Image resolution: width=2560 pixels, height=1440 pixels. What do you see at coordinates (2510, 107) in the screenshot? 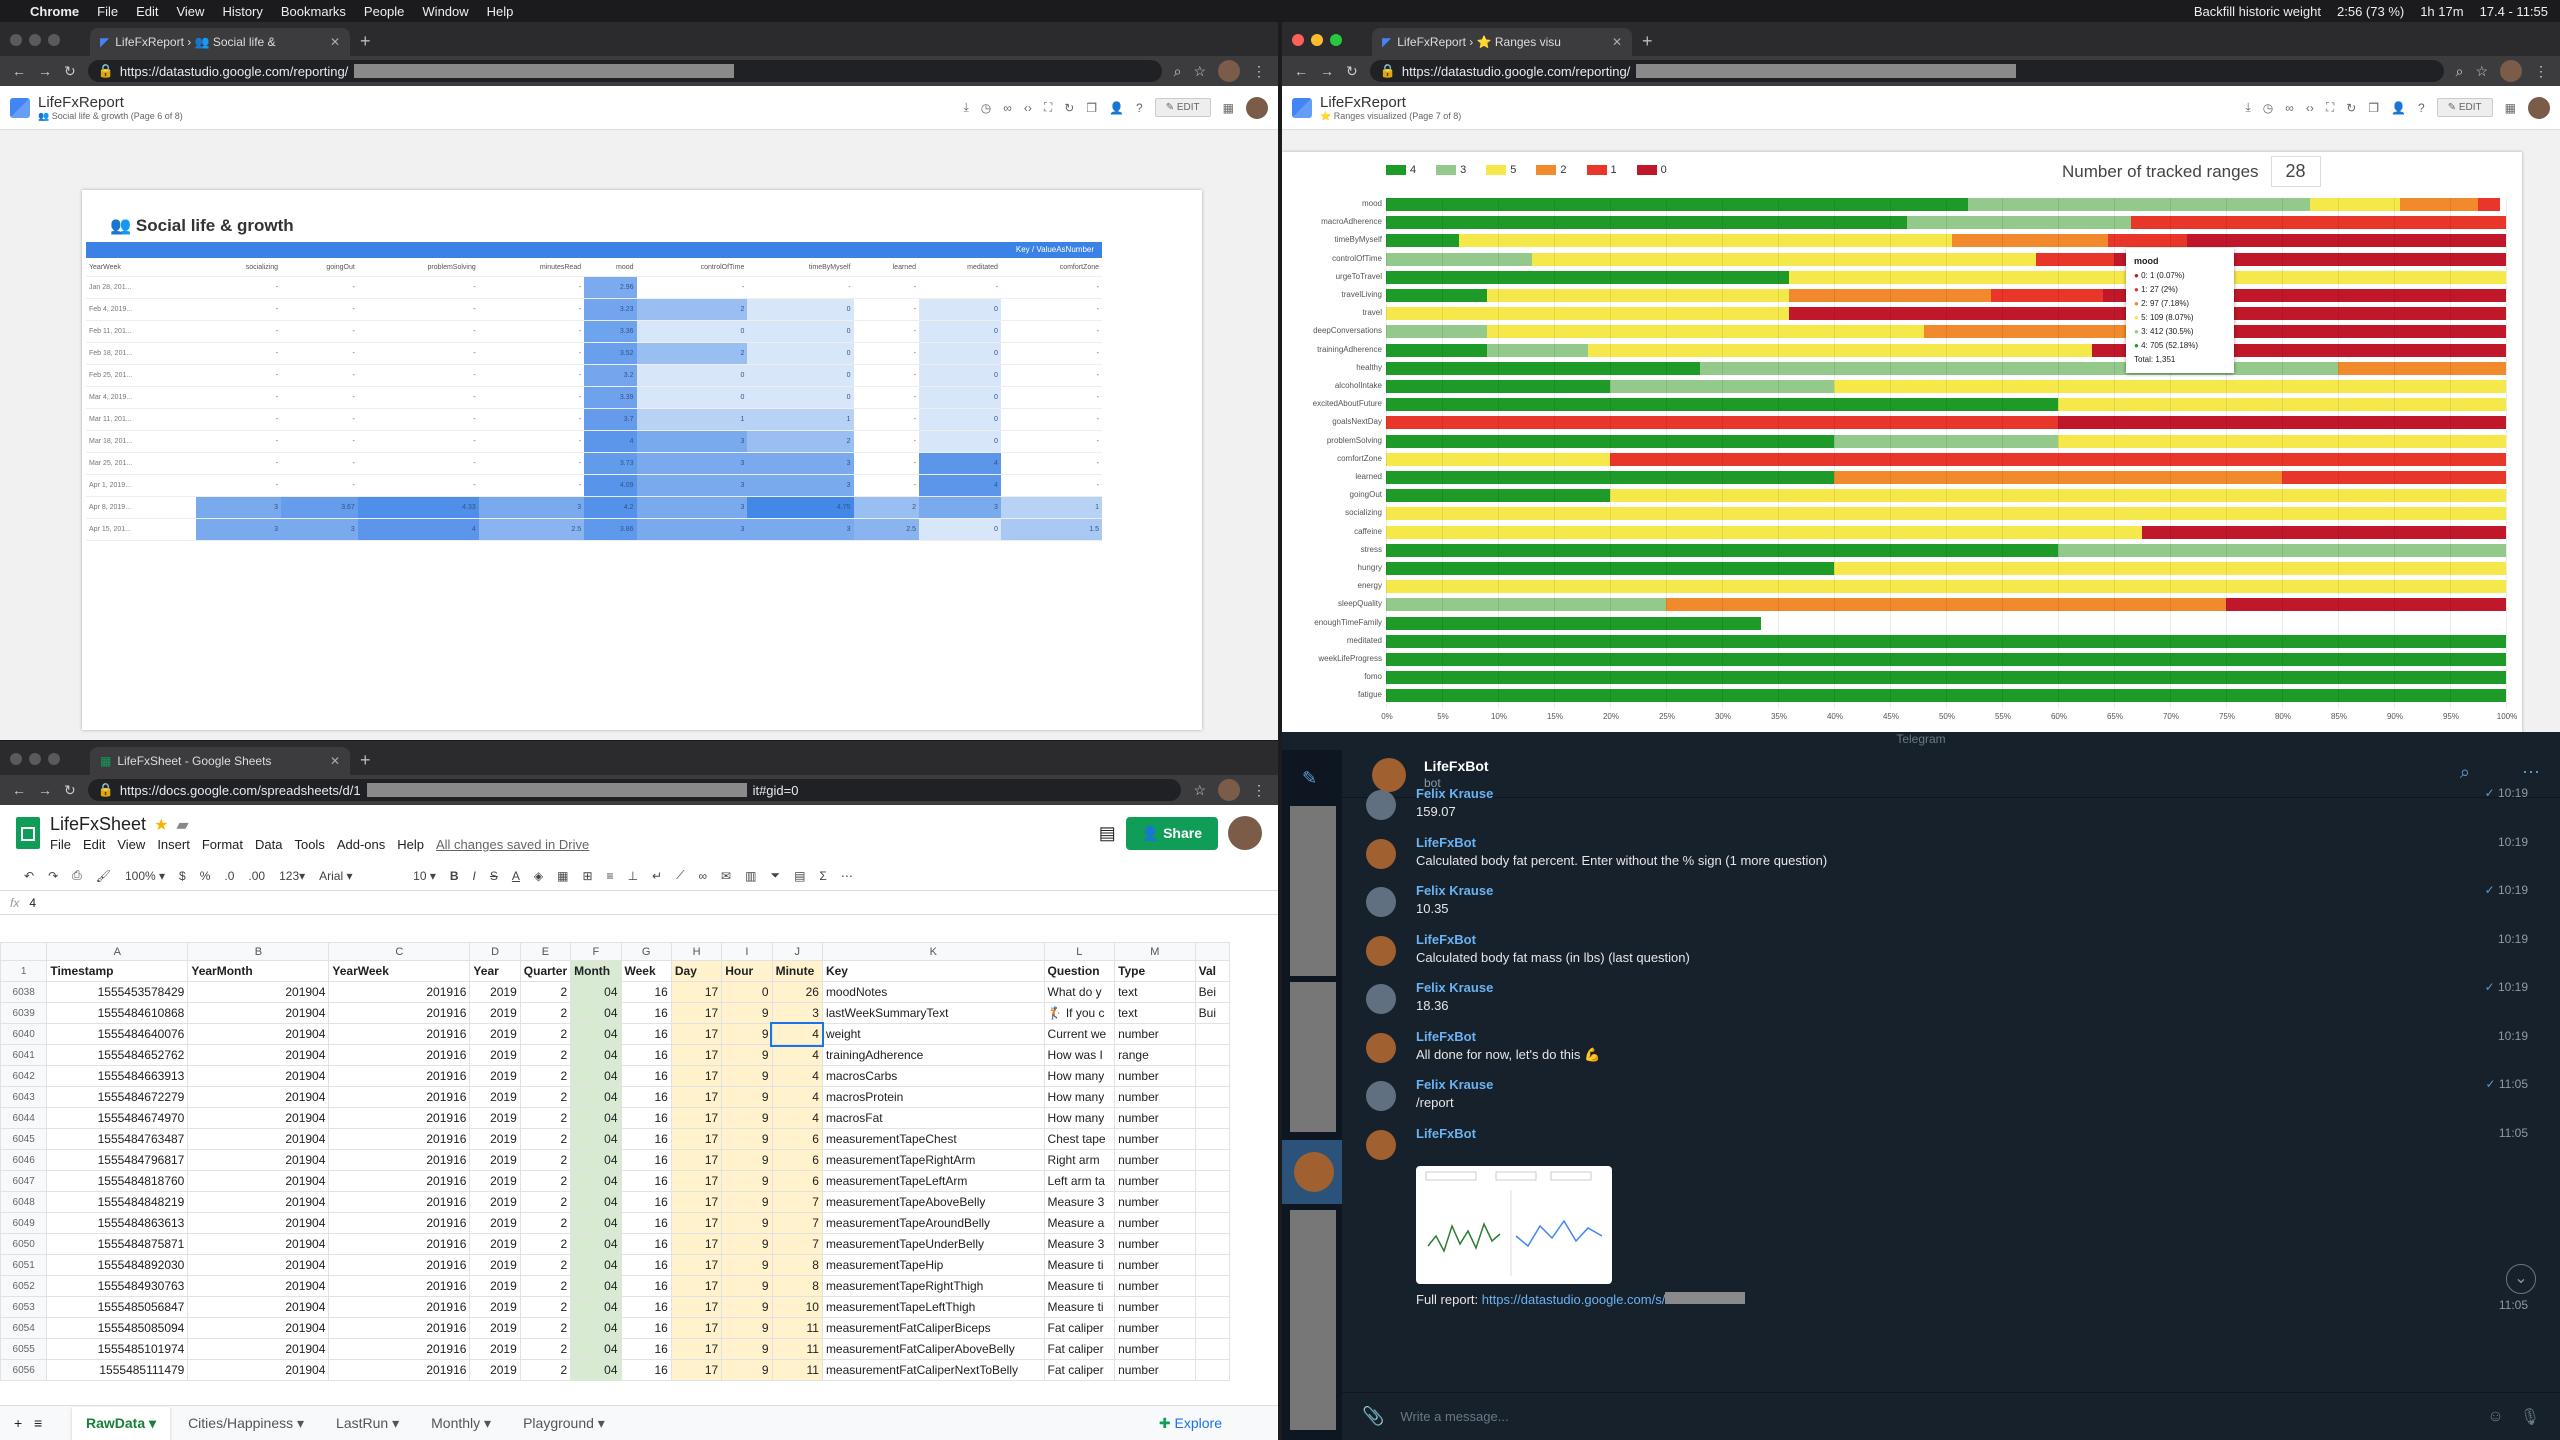
I see `apps-icon: ▦` at bounding box center [2510, 107].